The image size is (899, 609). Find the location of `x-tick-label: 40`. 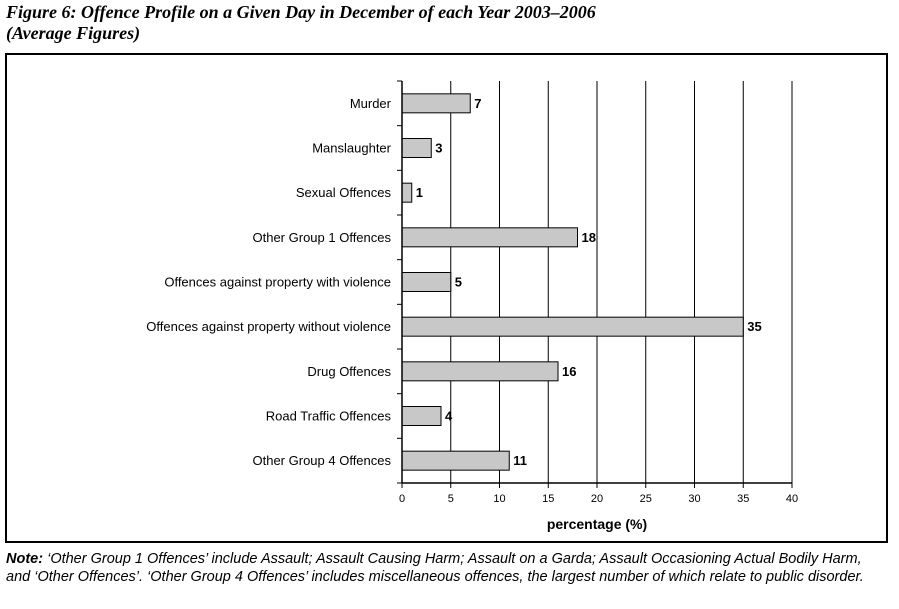

x-tick-label: 40 is located at coordinates (792, 499).